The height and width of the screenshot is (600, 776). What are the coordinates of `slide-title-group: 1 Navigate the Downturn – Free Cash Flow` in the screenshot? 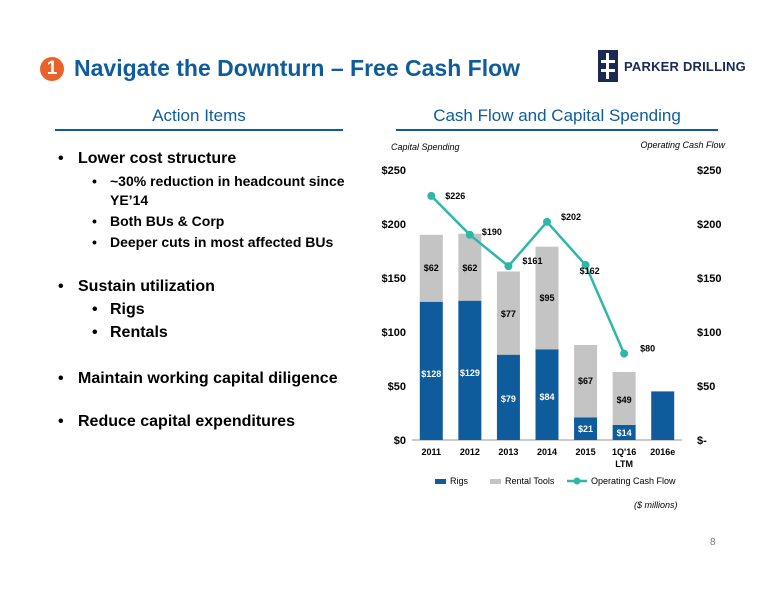 It's located at (280, 68).